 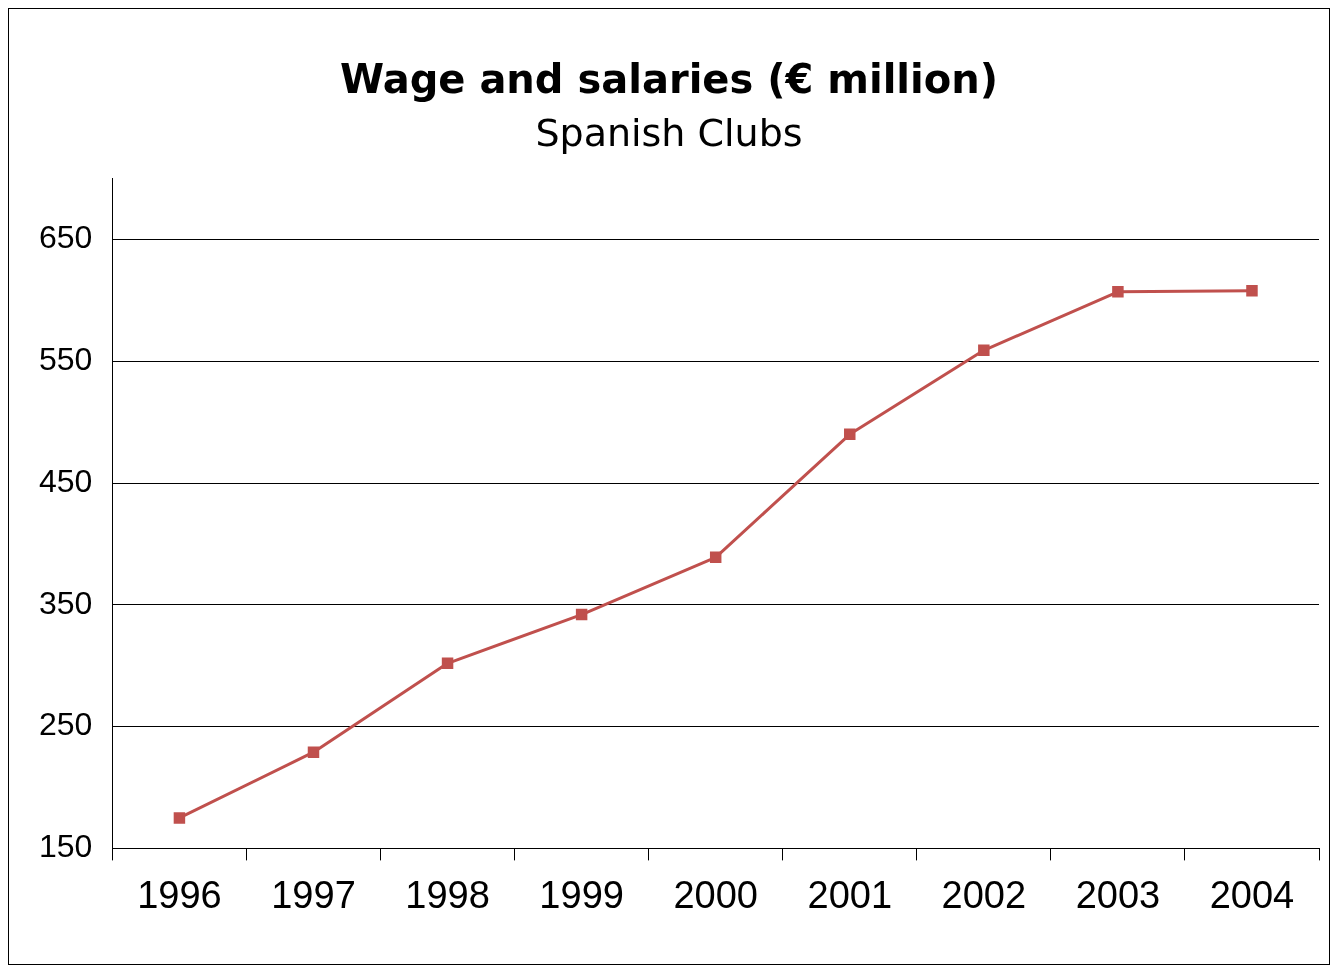 What do you see at coordinates (1252, 894) in the screenshot?
I see `x-tick-label: 2004` at bounding box center [1252, 894].